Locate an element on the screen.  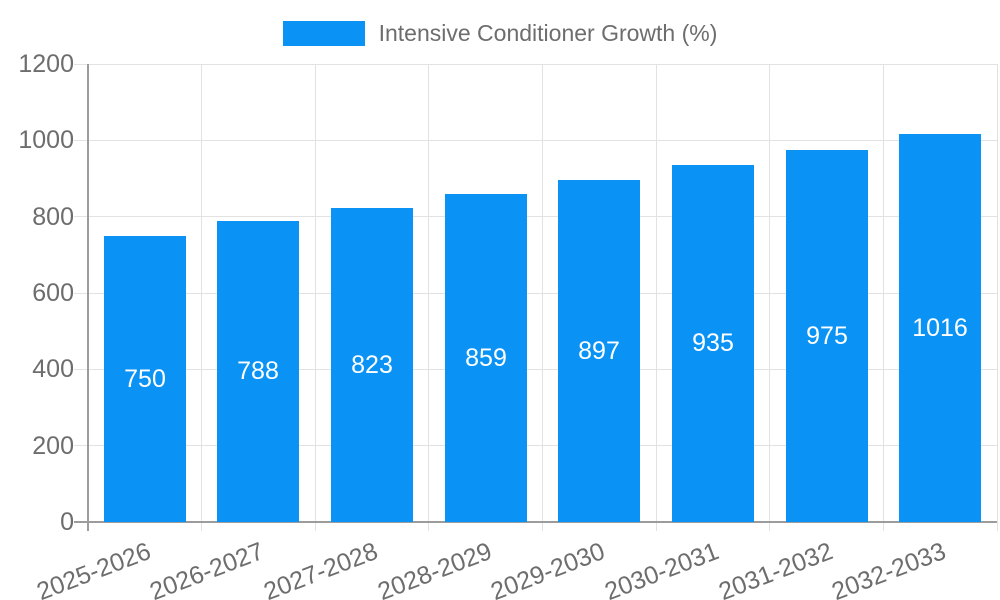
bar: 897 is located at coordinates (599, 351).